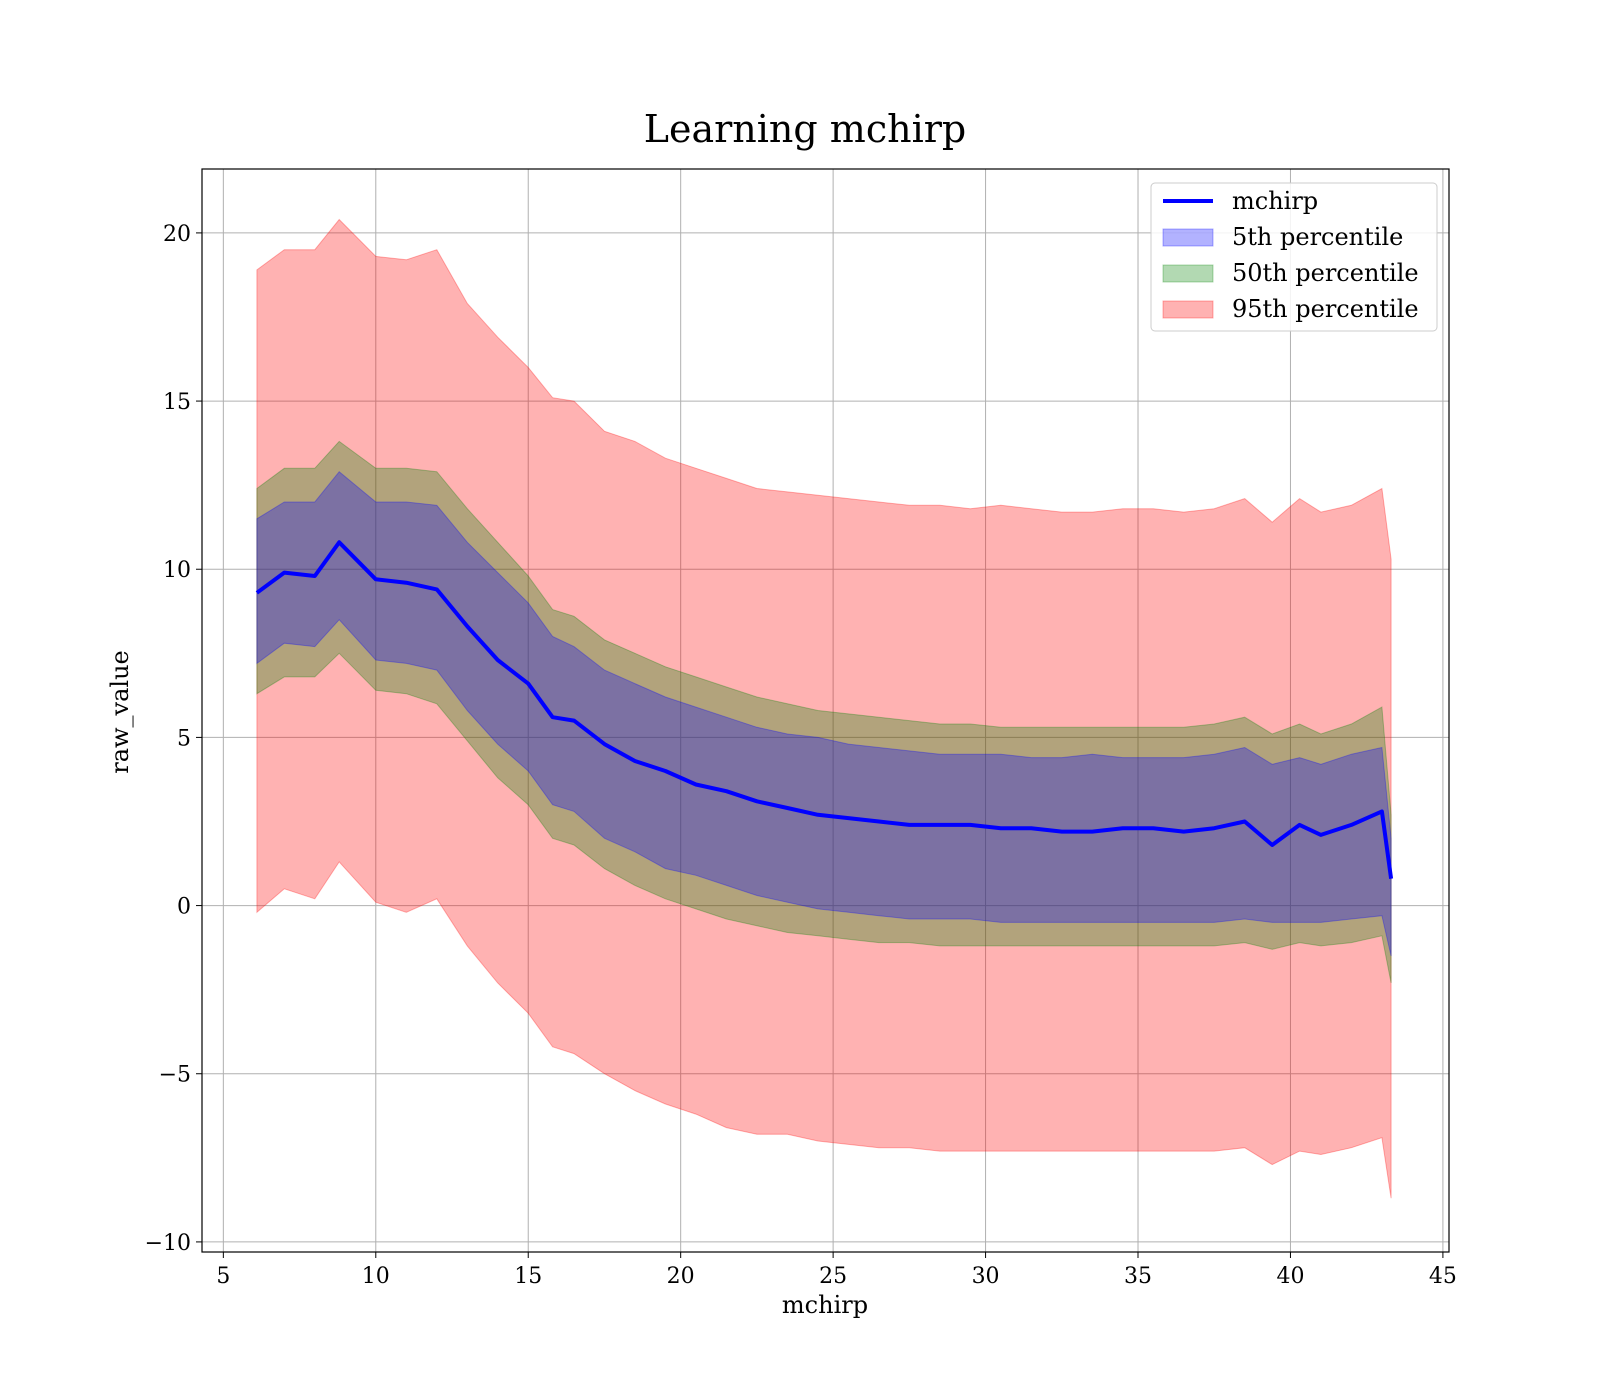 The image size is (1600, 1400). I want to click on x-tick-label: 5, so click(223, 1276).